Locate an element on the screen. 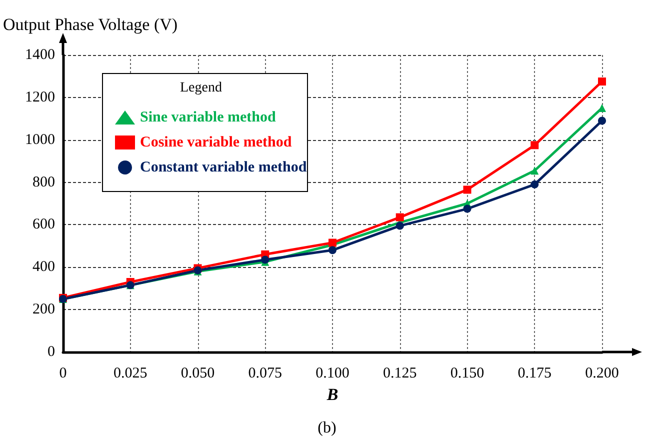 The height and width of the screenshot is (442, 654). x-tick-label: 0.150 is located at coordinates (467, 374).